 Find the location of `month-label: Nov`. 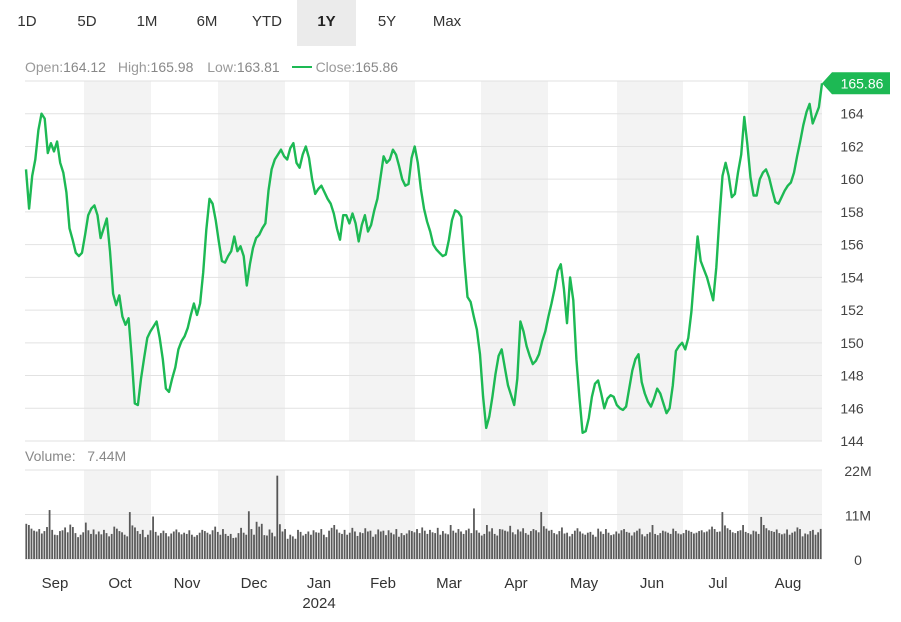

month-label: Nov is located at coordinates (187, 583).